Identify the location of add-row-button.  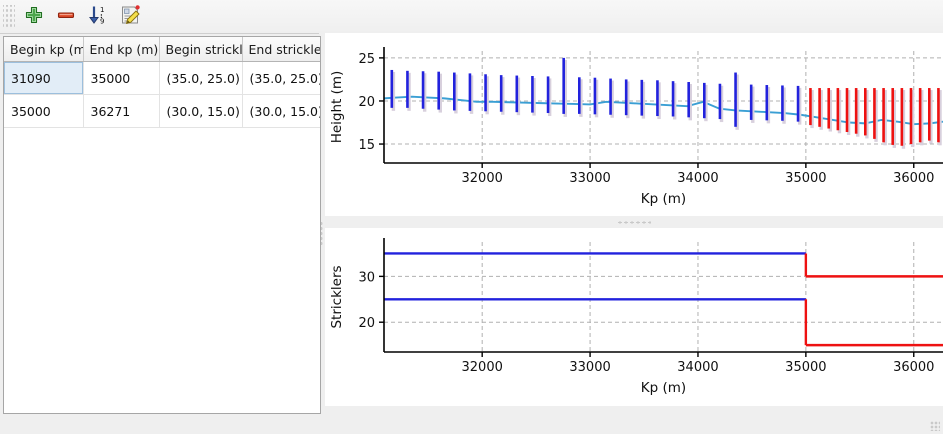
(34, 17).